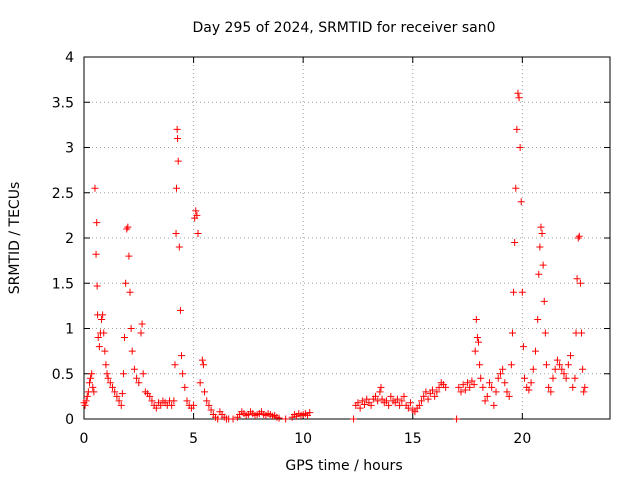  I want to click on x-tick-label: 20, so click(522, 439).